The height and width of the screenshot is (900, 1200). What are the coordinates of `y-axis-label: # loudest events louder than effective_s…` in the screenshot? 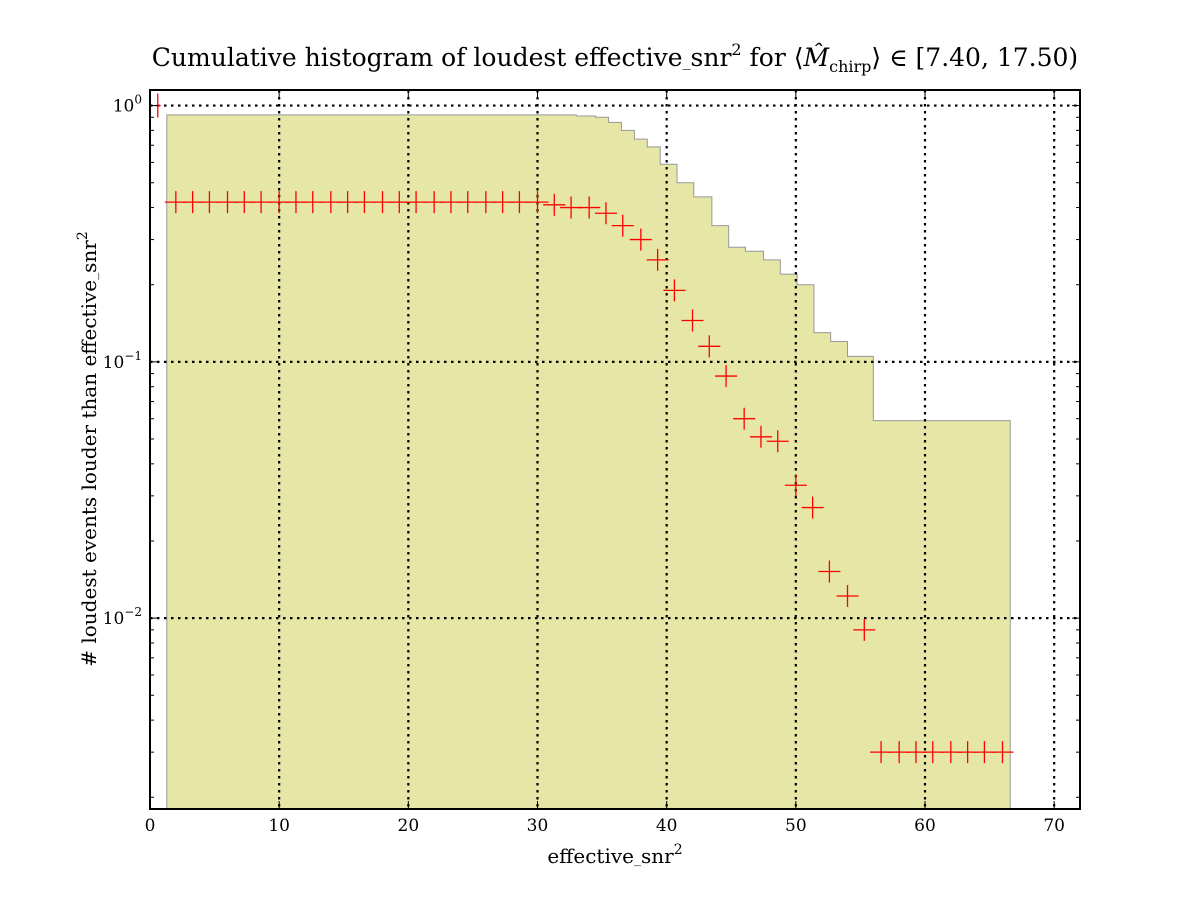 It's located at (88, 449).